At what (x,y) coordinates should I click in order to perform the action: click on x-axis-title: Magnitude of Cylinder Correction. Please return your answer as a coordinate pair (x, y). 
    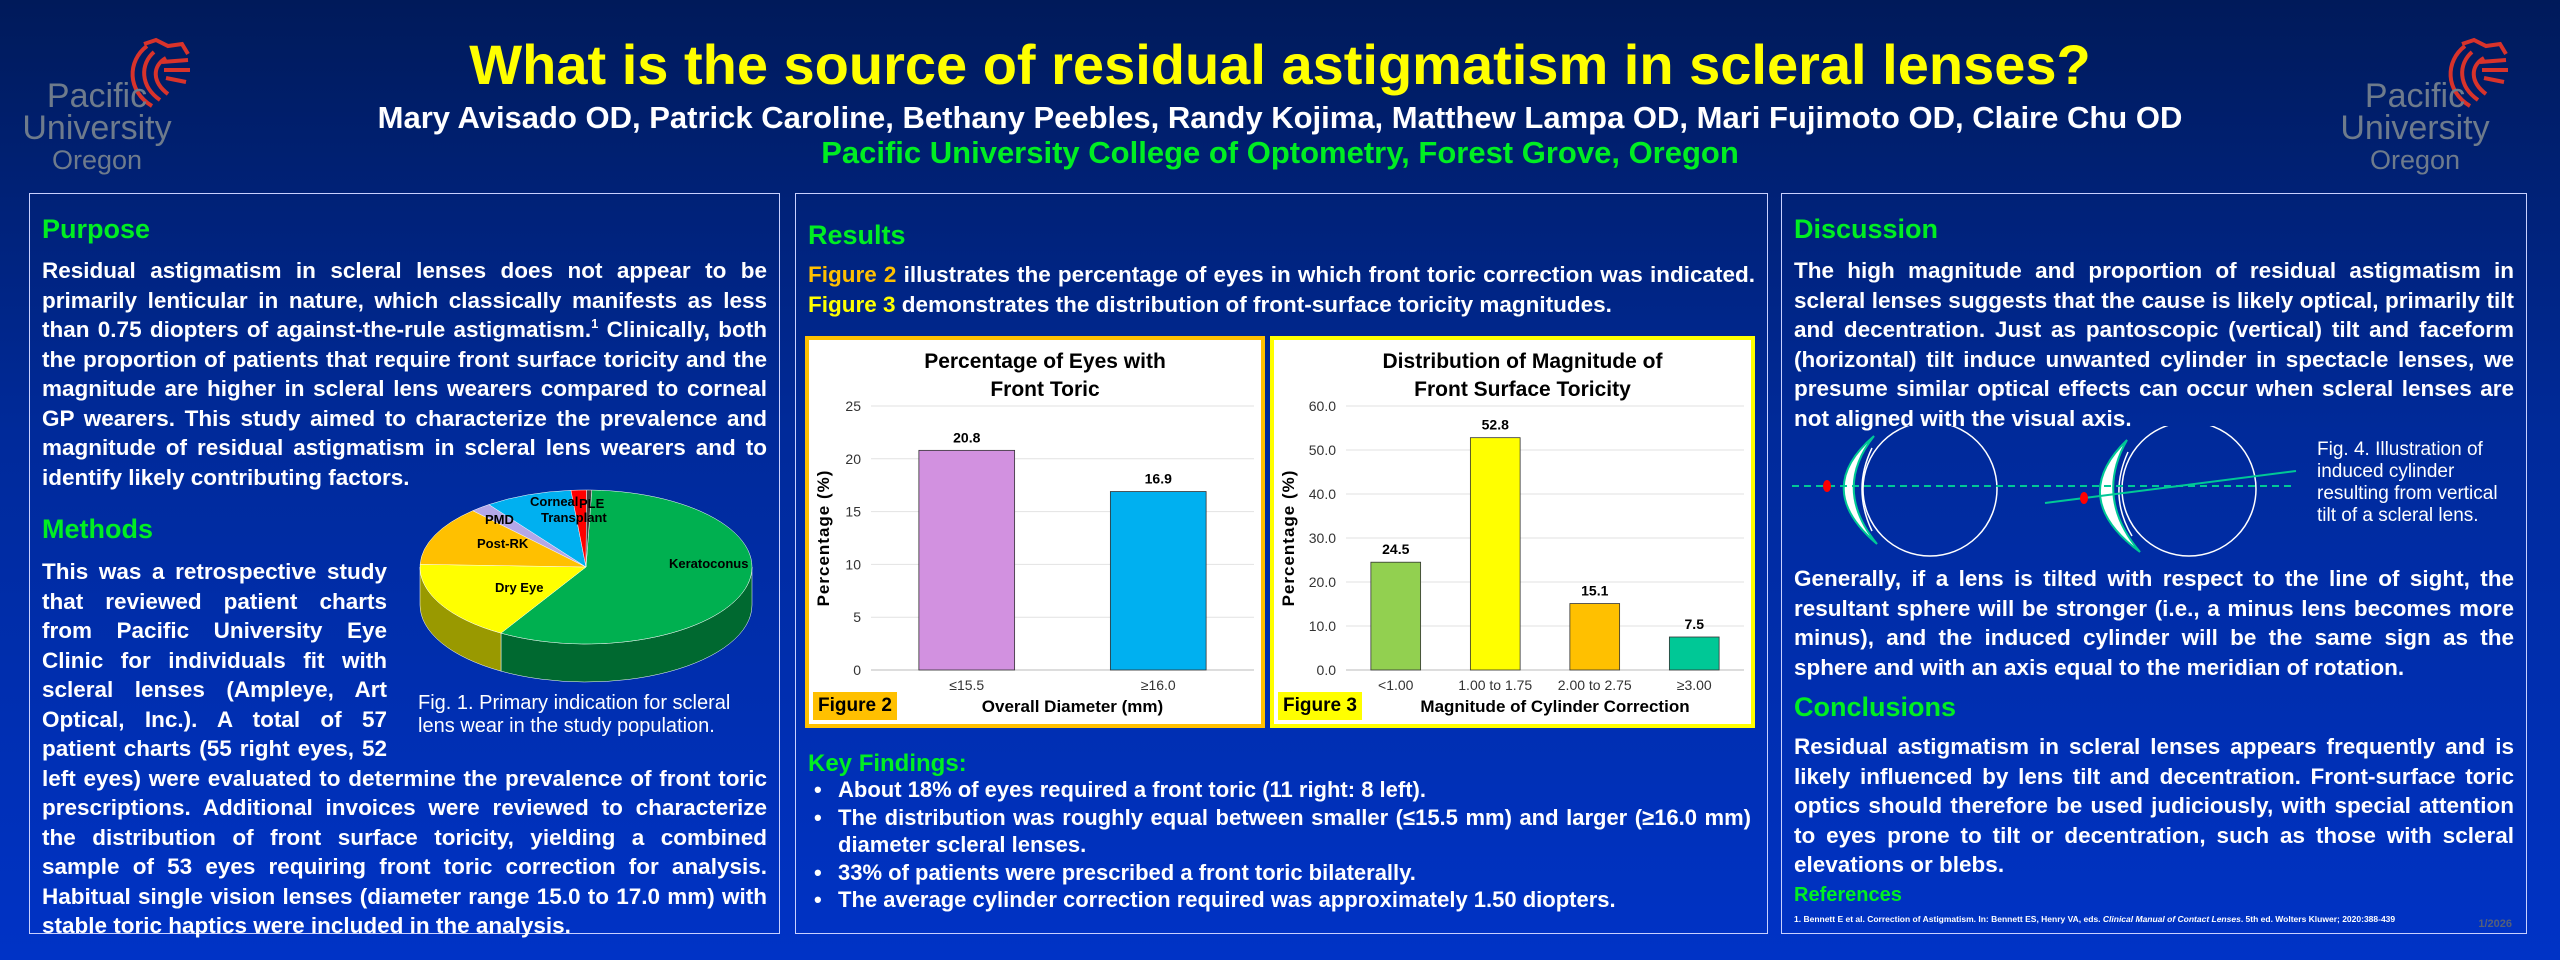
    Looking at the image, I should click on (1554, 706).